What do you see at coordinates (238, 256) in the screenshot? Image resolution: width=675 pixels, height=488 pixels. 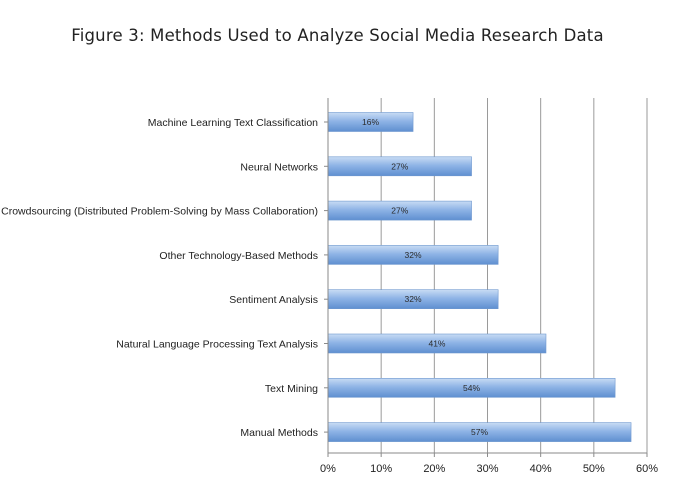 I see `category-label-3: Other Technology-Based Methods` at bounding box center [238, 256].